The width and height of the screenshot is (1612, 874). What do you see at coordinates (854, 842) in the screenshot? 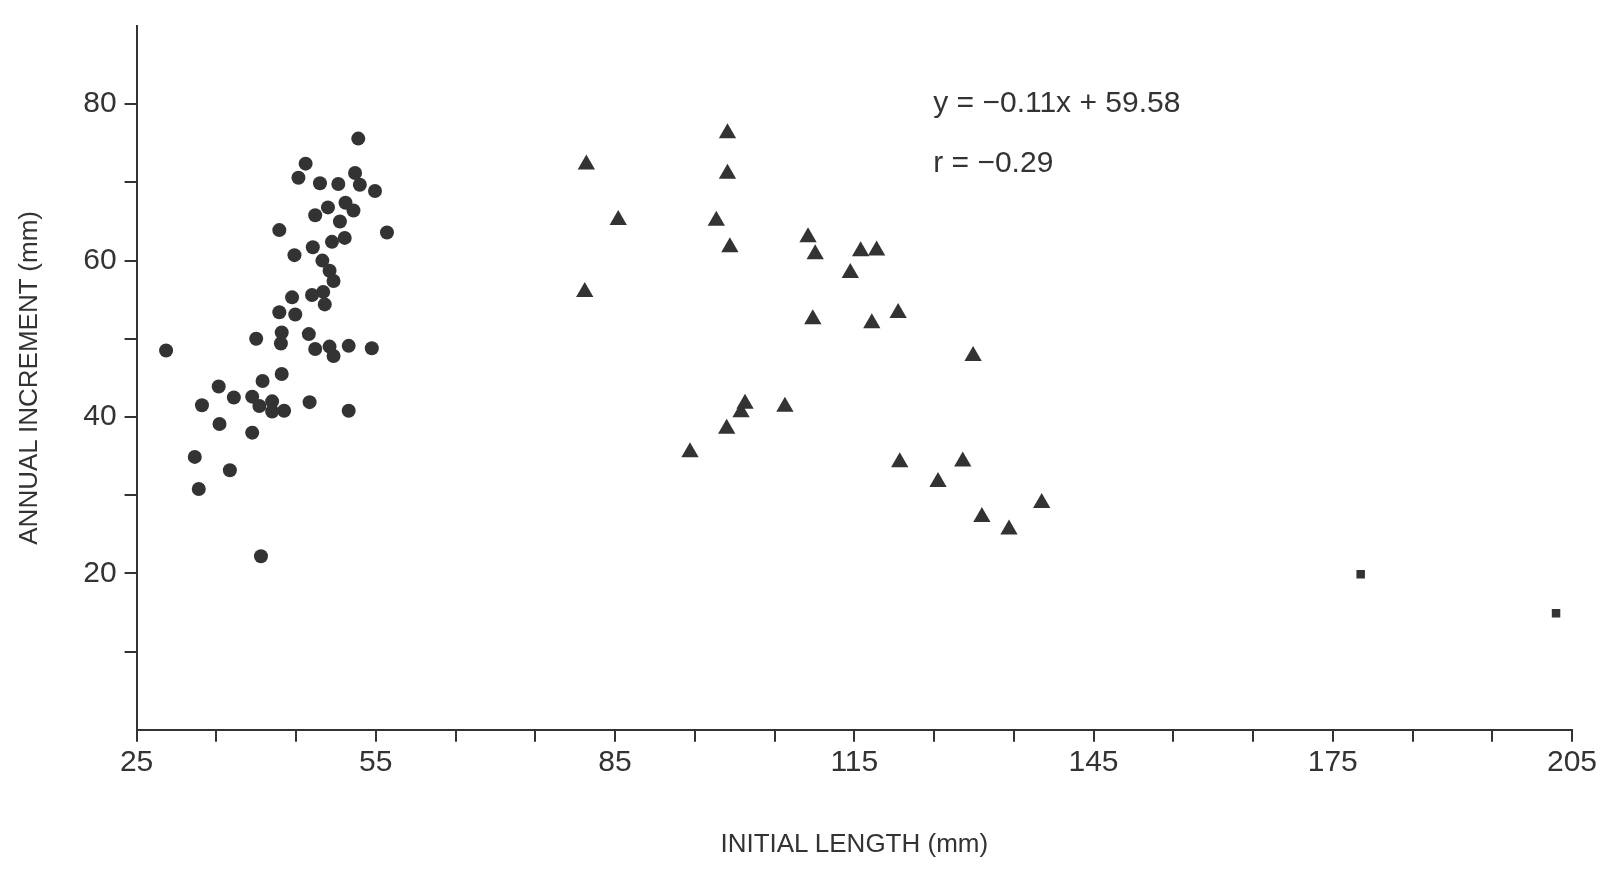
I see `x-axis-title: INITIAL LENGTH (mm)` at bounding box center [854, 842].